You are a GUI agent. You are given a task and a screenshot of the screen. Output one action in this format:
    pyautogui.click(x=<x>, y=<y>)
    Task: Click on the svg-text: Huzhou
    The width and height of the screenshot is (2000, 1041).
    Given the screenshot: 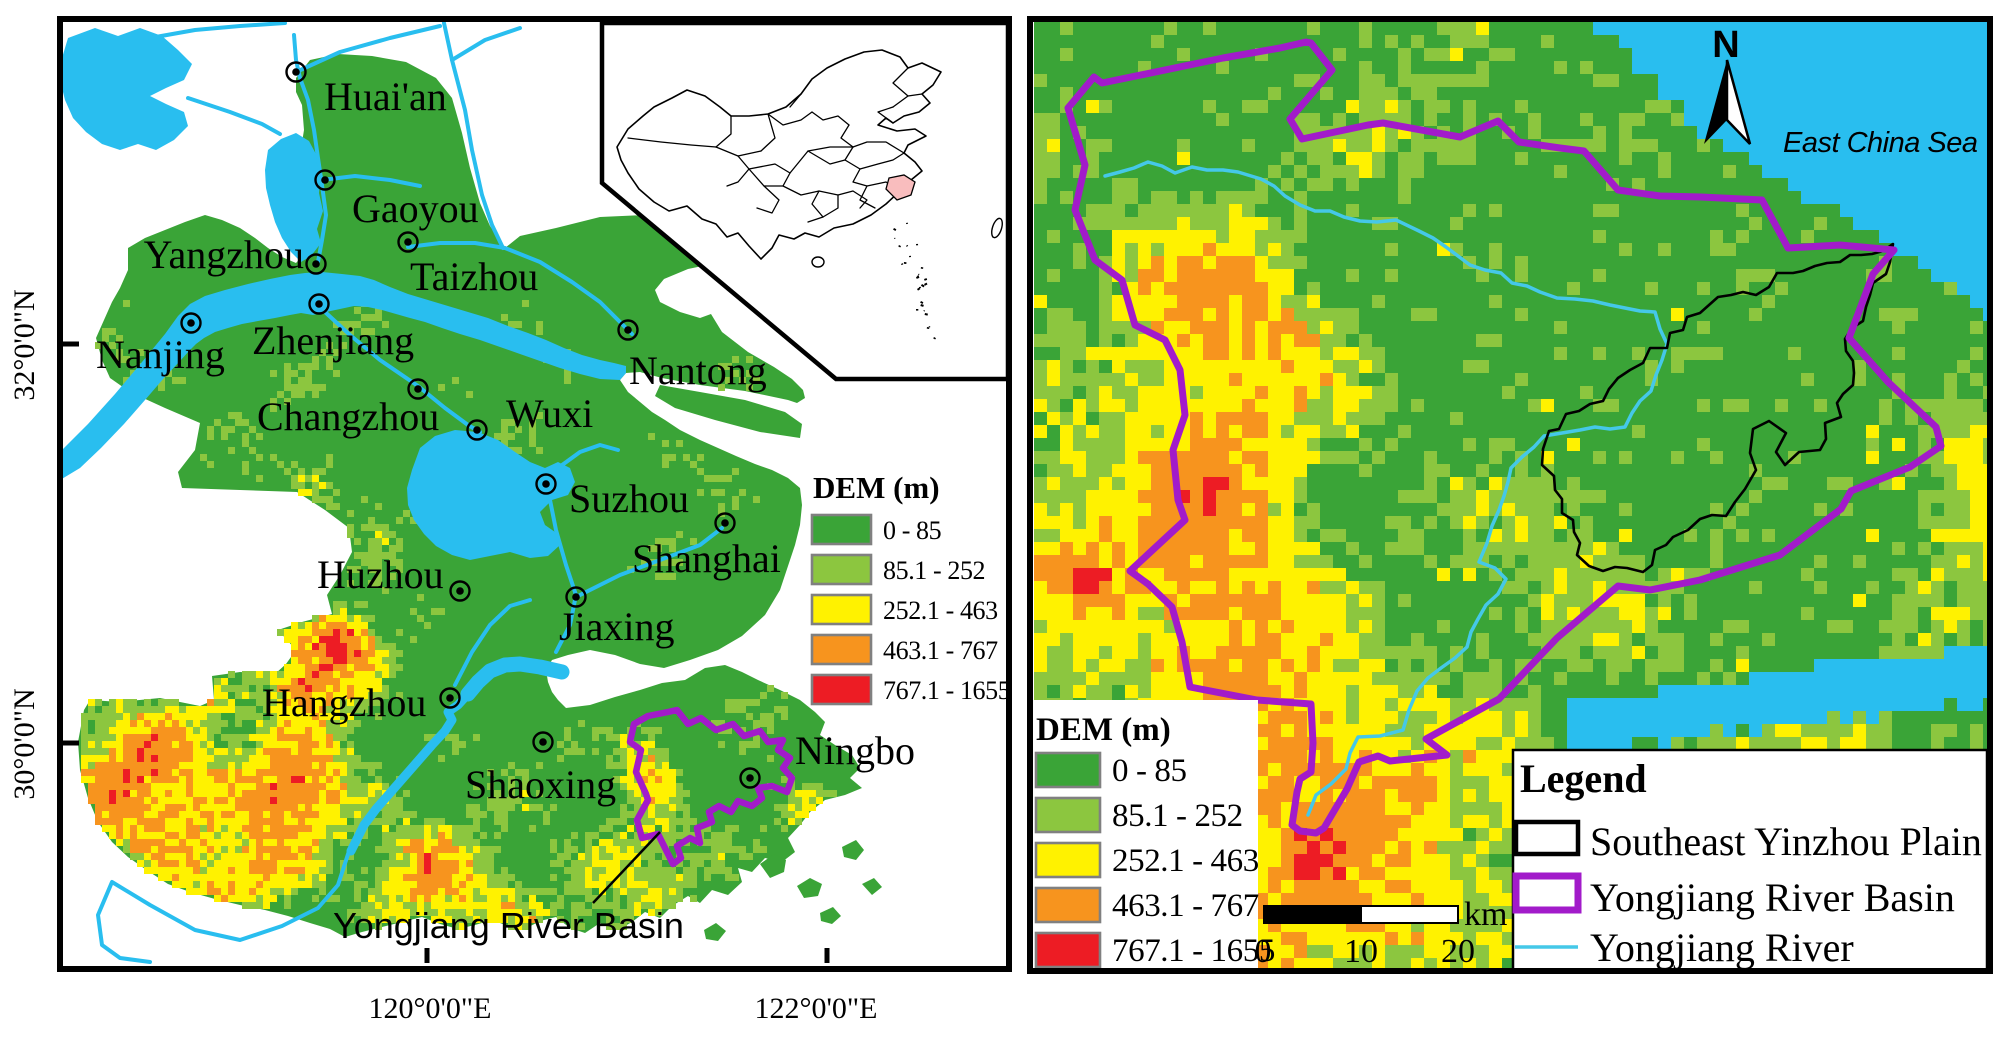 What is the action you would take?
    pyautogui.click(x=380, y=574)
    